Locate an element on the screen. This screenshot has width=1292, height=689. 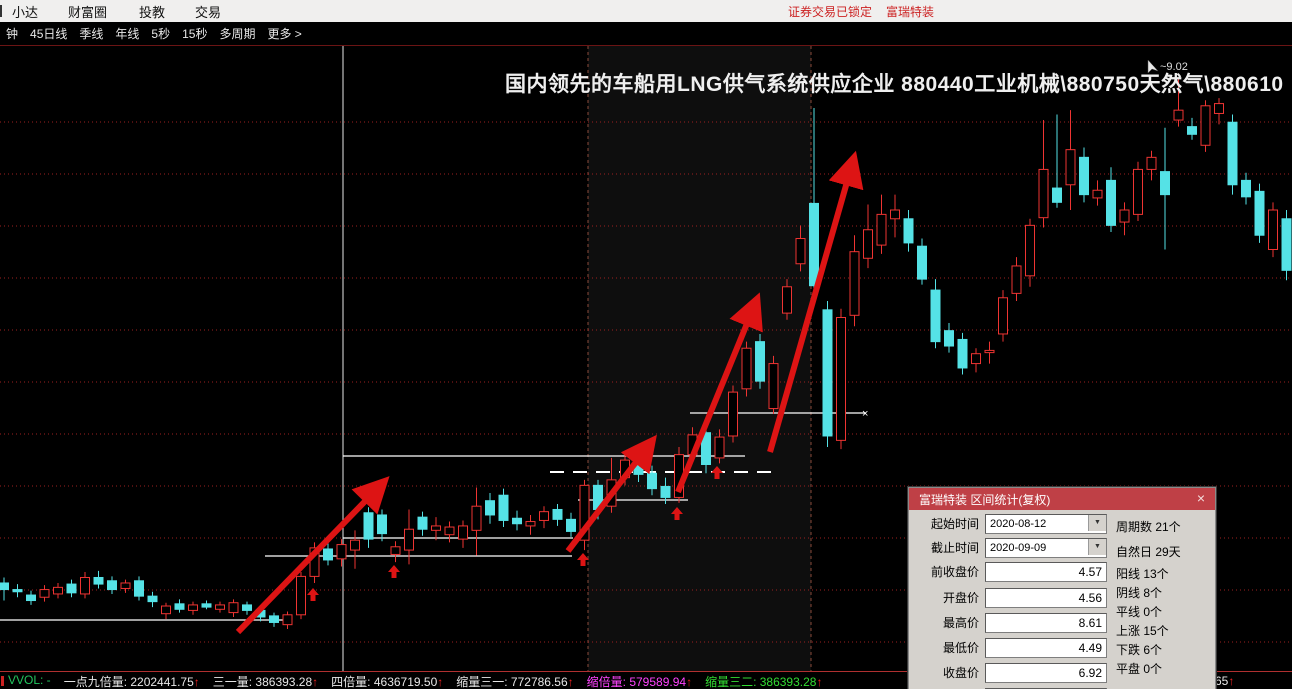
menu-item-3: 投教 is located at coordinates (152, 12).